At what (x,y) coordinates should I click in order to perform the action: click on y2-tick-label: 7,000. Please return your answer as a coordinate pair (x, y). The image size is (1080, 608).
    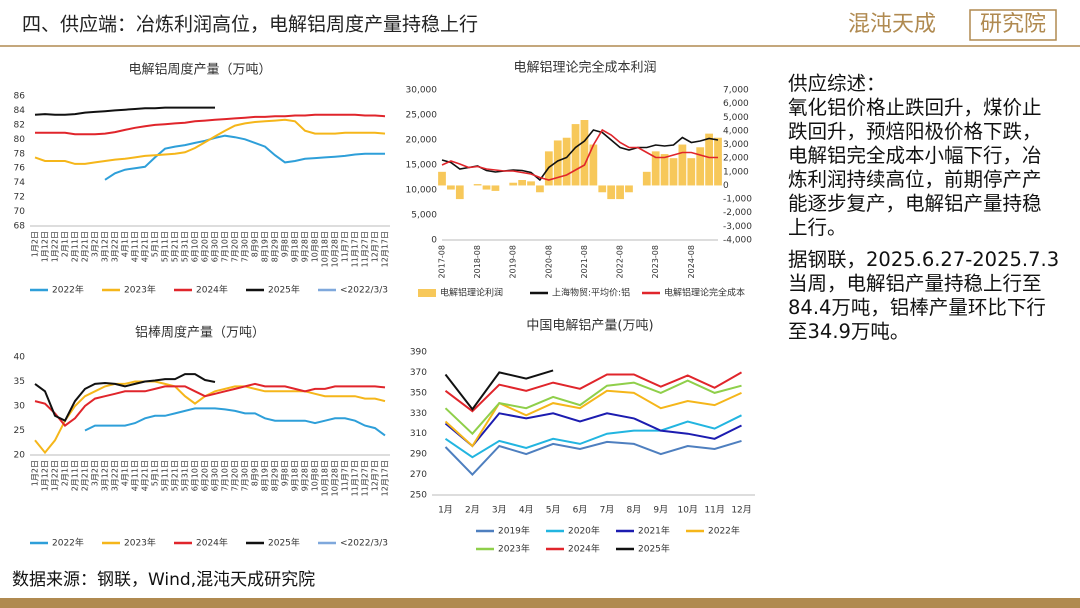
    Looking at the image, I should click on (736, 91).